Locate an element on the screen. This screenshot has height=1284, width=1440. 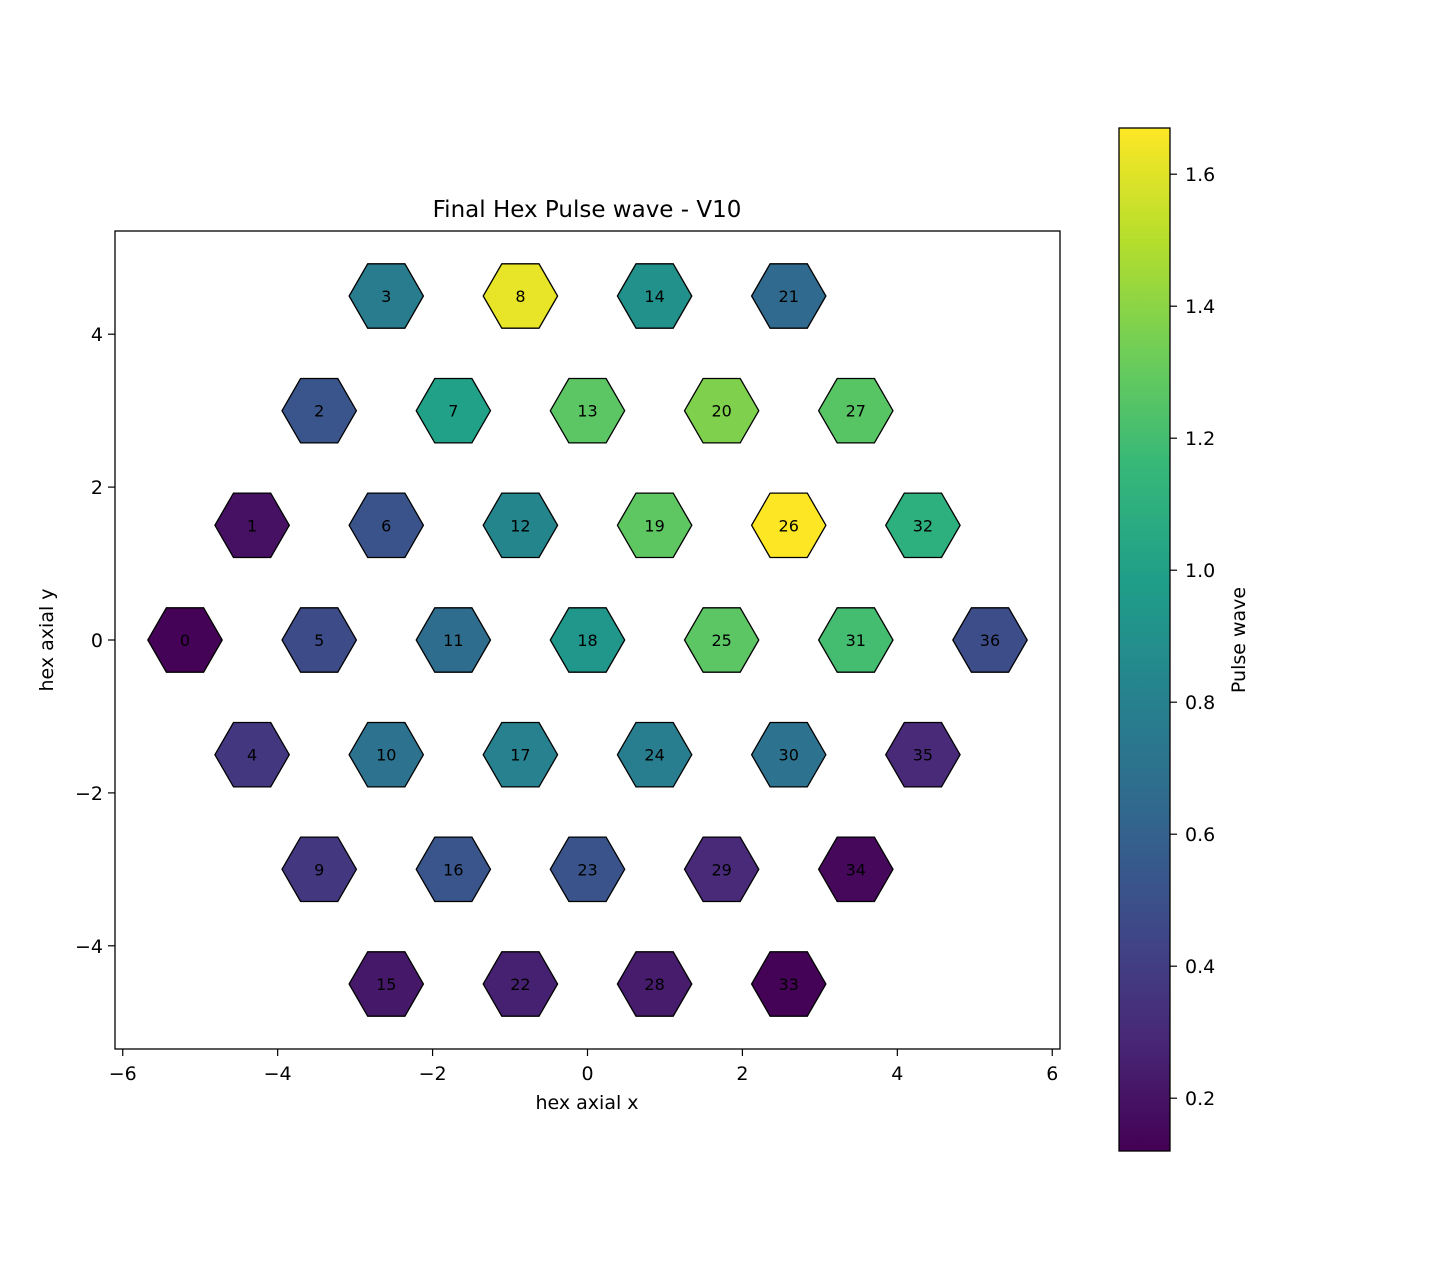
x-tick-label: −2 is located at coordinates (433, 1074).